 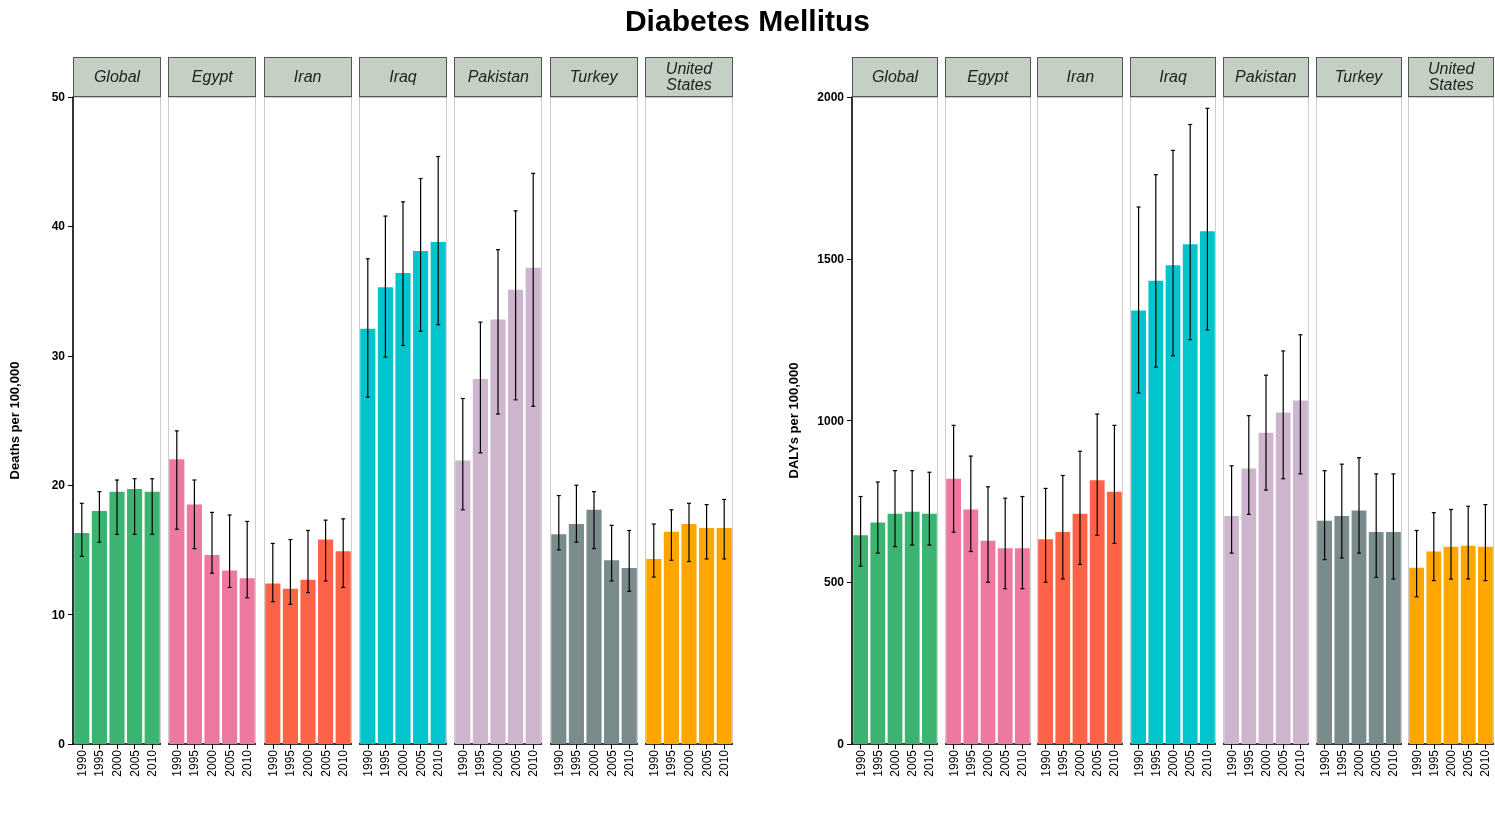 I want to click on y-tick-label: 30, so click(x=58, y=355).